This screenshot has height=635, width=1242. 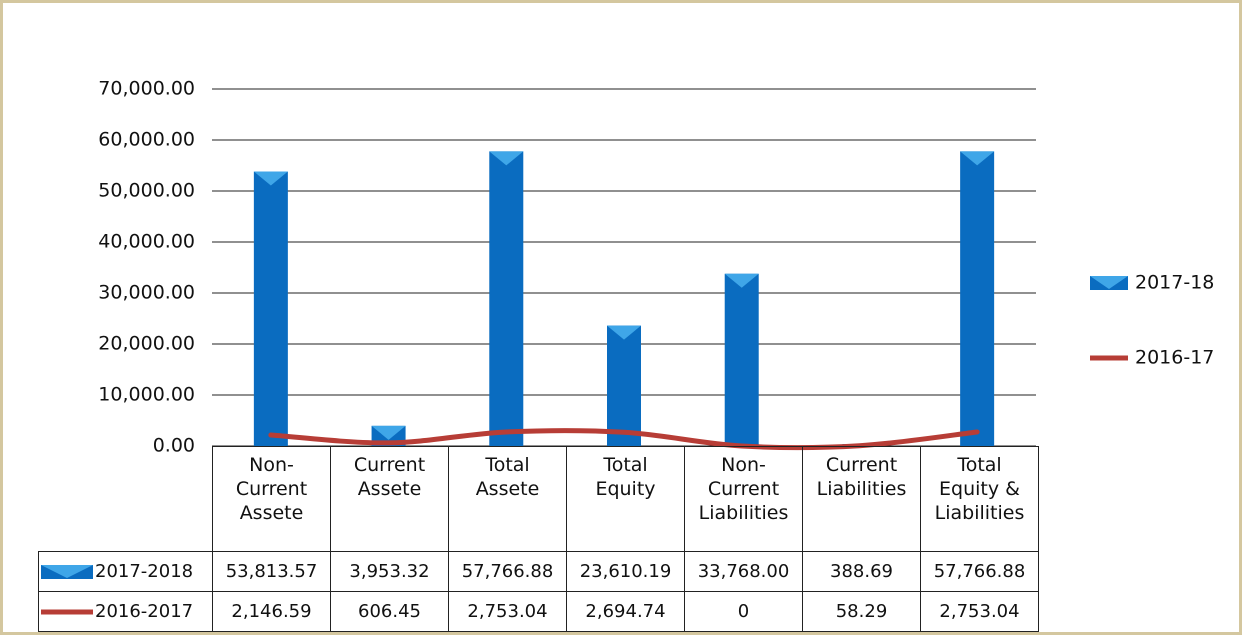 I want to click on x-tick-label: Total Equity, so click(x=625, y=499).